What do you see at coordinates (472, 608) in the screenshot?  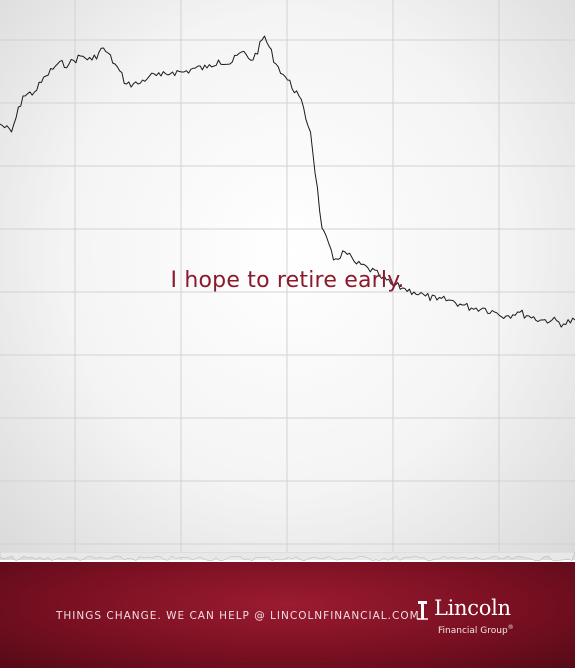 I see `logo-name: Lincoln` at bounding box center [472, 608].